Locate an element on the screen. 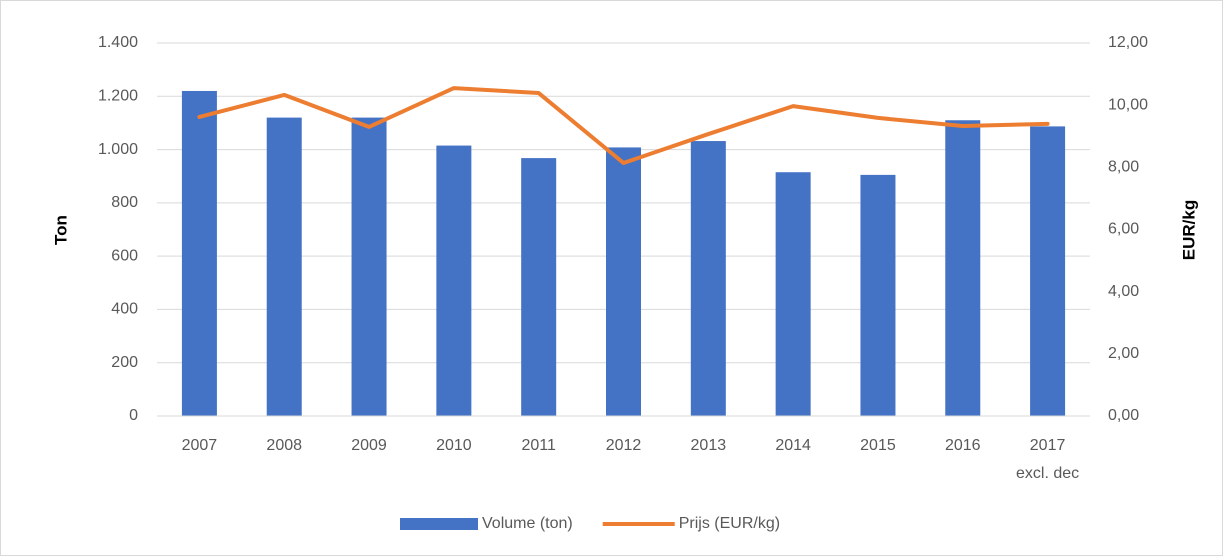  x-tick-label: 2007 is located at coordinates (200, 445).